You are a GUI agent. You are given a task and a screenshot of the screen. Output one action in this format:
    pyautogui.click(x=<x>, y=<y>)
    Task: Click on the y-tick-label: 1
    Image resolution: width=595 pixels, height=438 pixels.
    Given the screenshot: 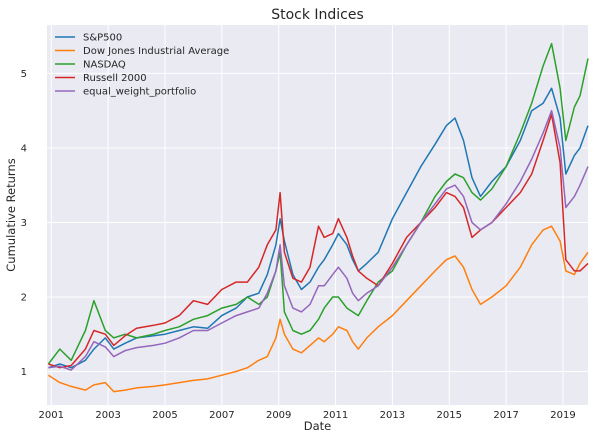 What is the action you would take?
    pyautogui.click(x=24, y=372)
    